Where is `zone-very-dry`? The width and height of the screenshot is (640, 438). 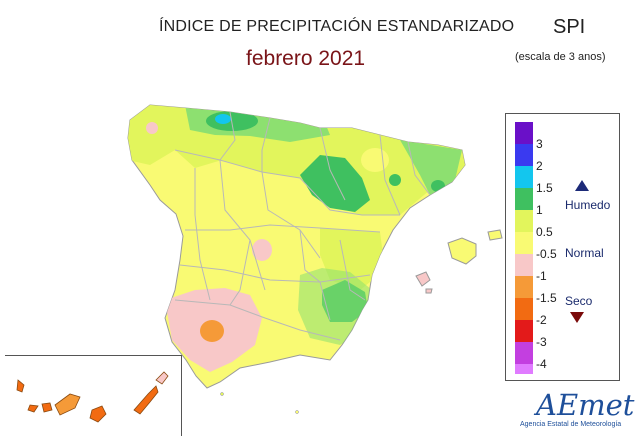
zone-very-dry is located at coordinates (212, 331).